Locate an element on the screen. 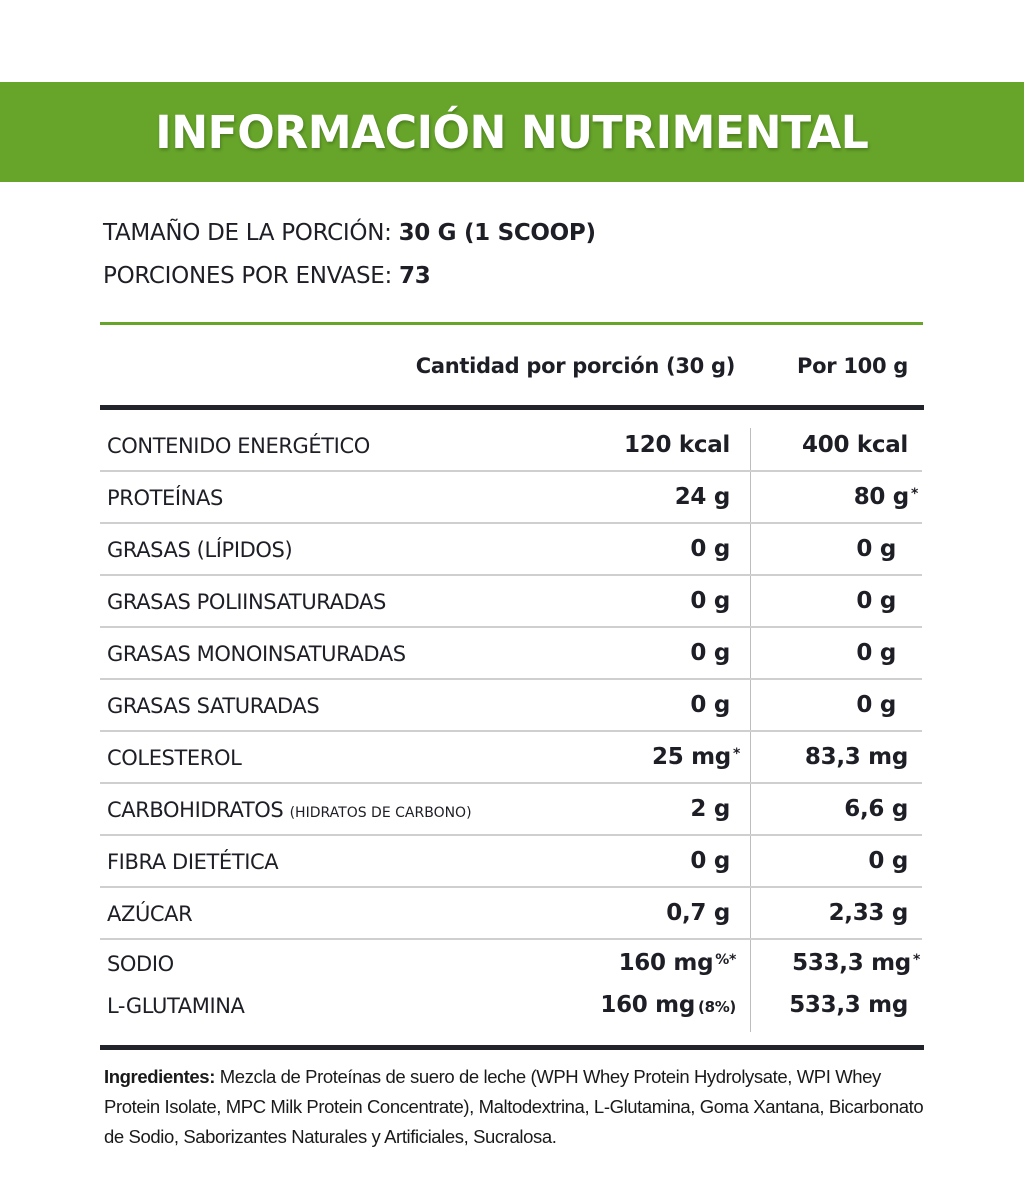  per-100g-value: 6,6 g is located at coordinates (876, 809).